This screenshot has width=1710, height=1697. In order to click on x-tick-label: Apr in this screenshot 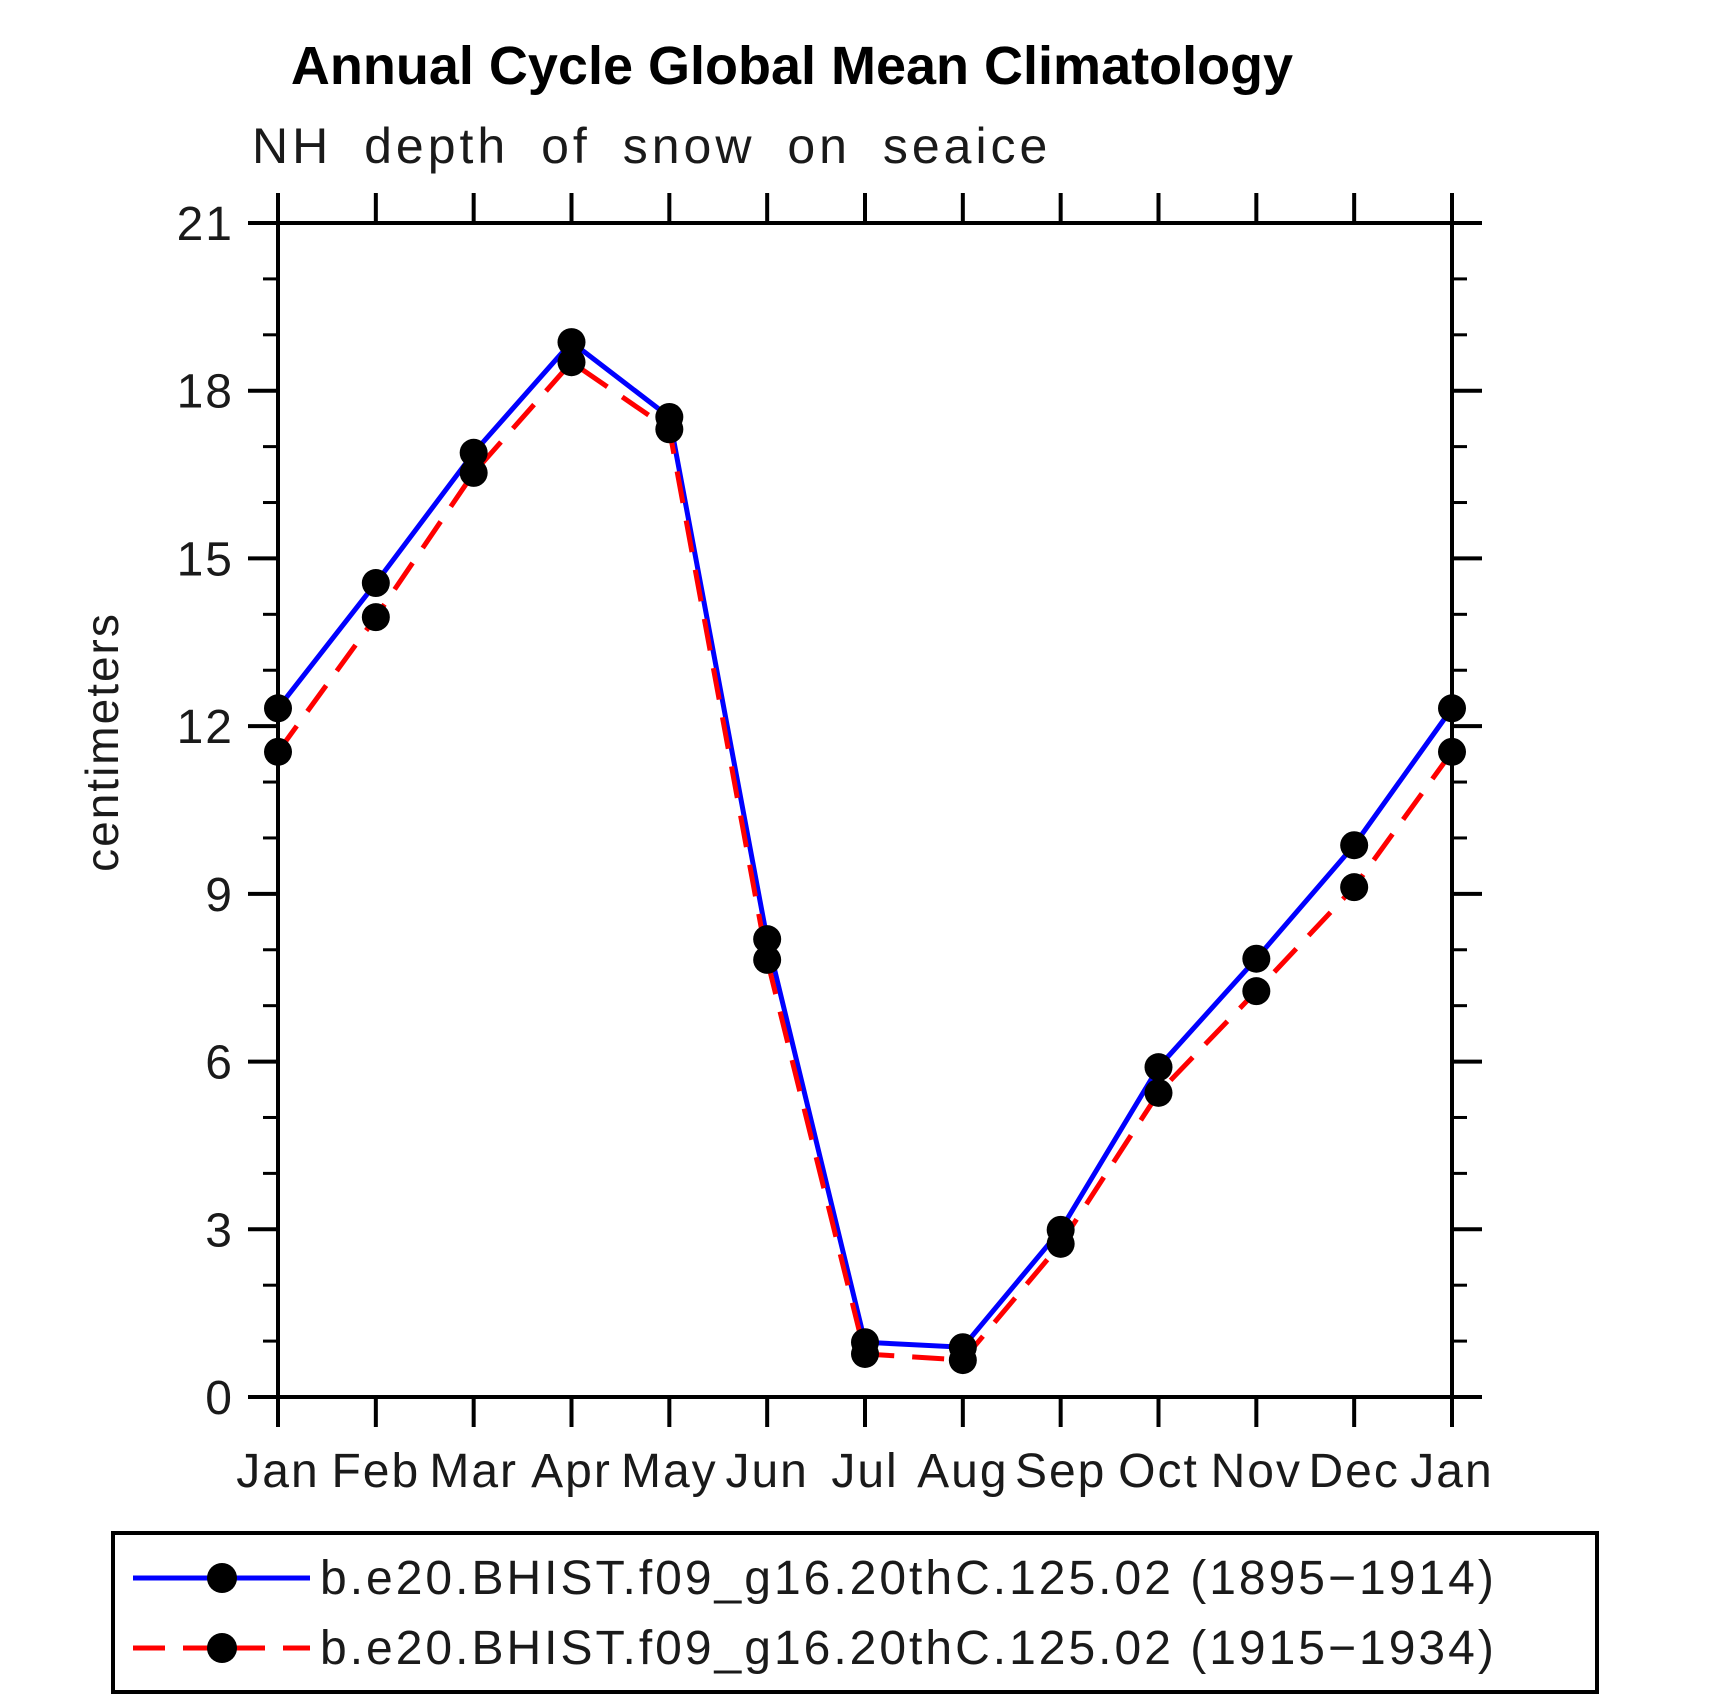, I will do `click(571, 1471)`.